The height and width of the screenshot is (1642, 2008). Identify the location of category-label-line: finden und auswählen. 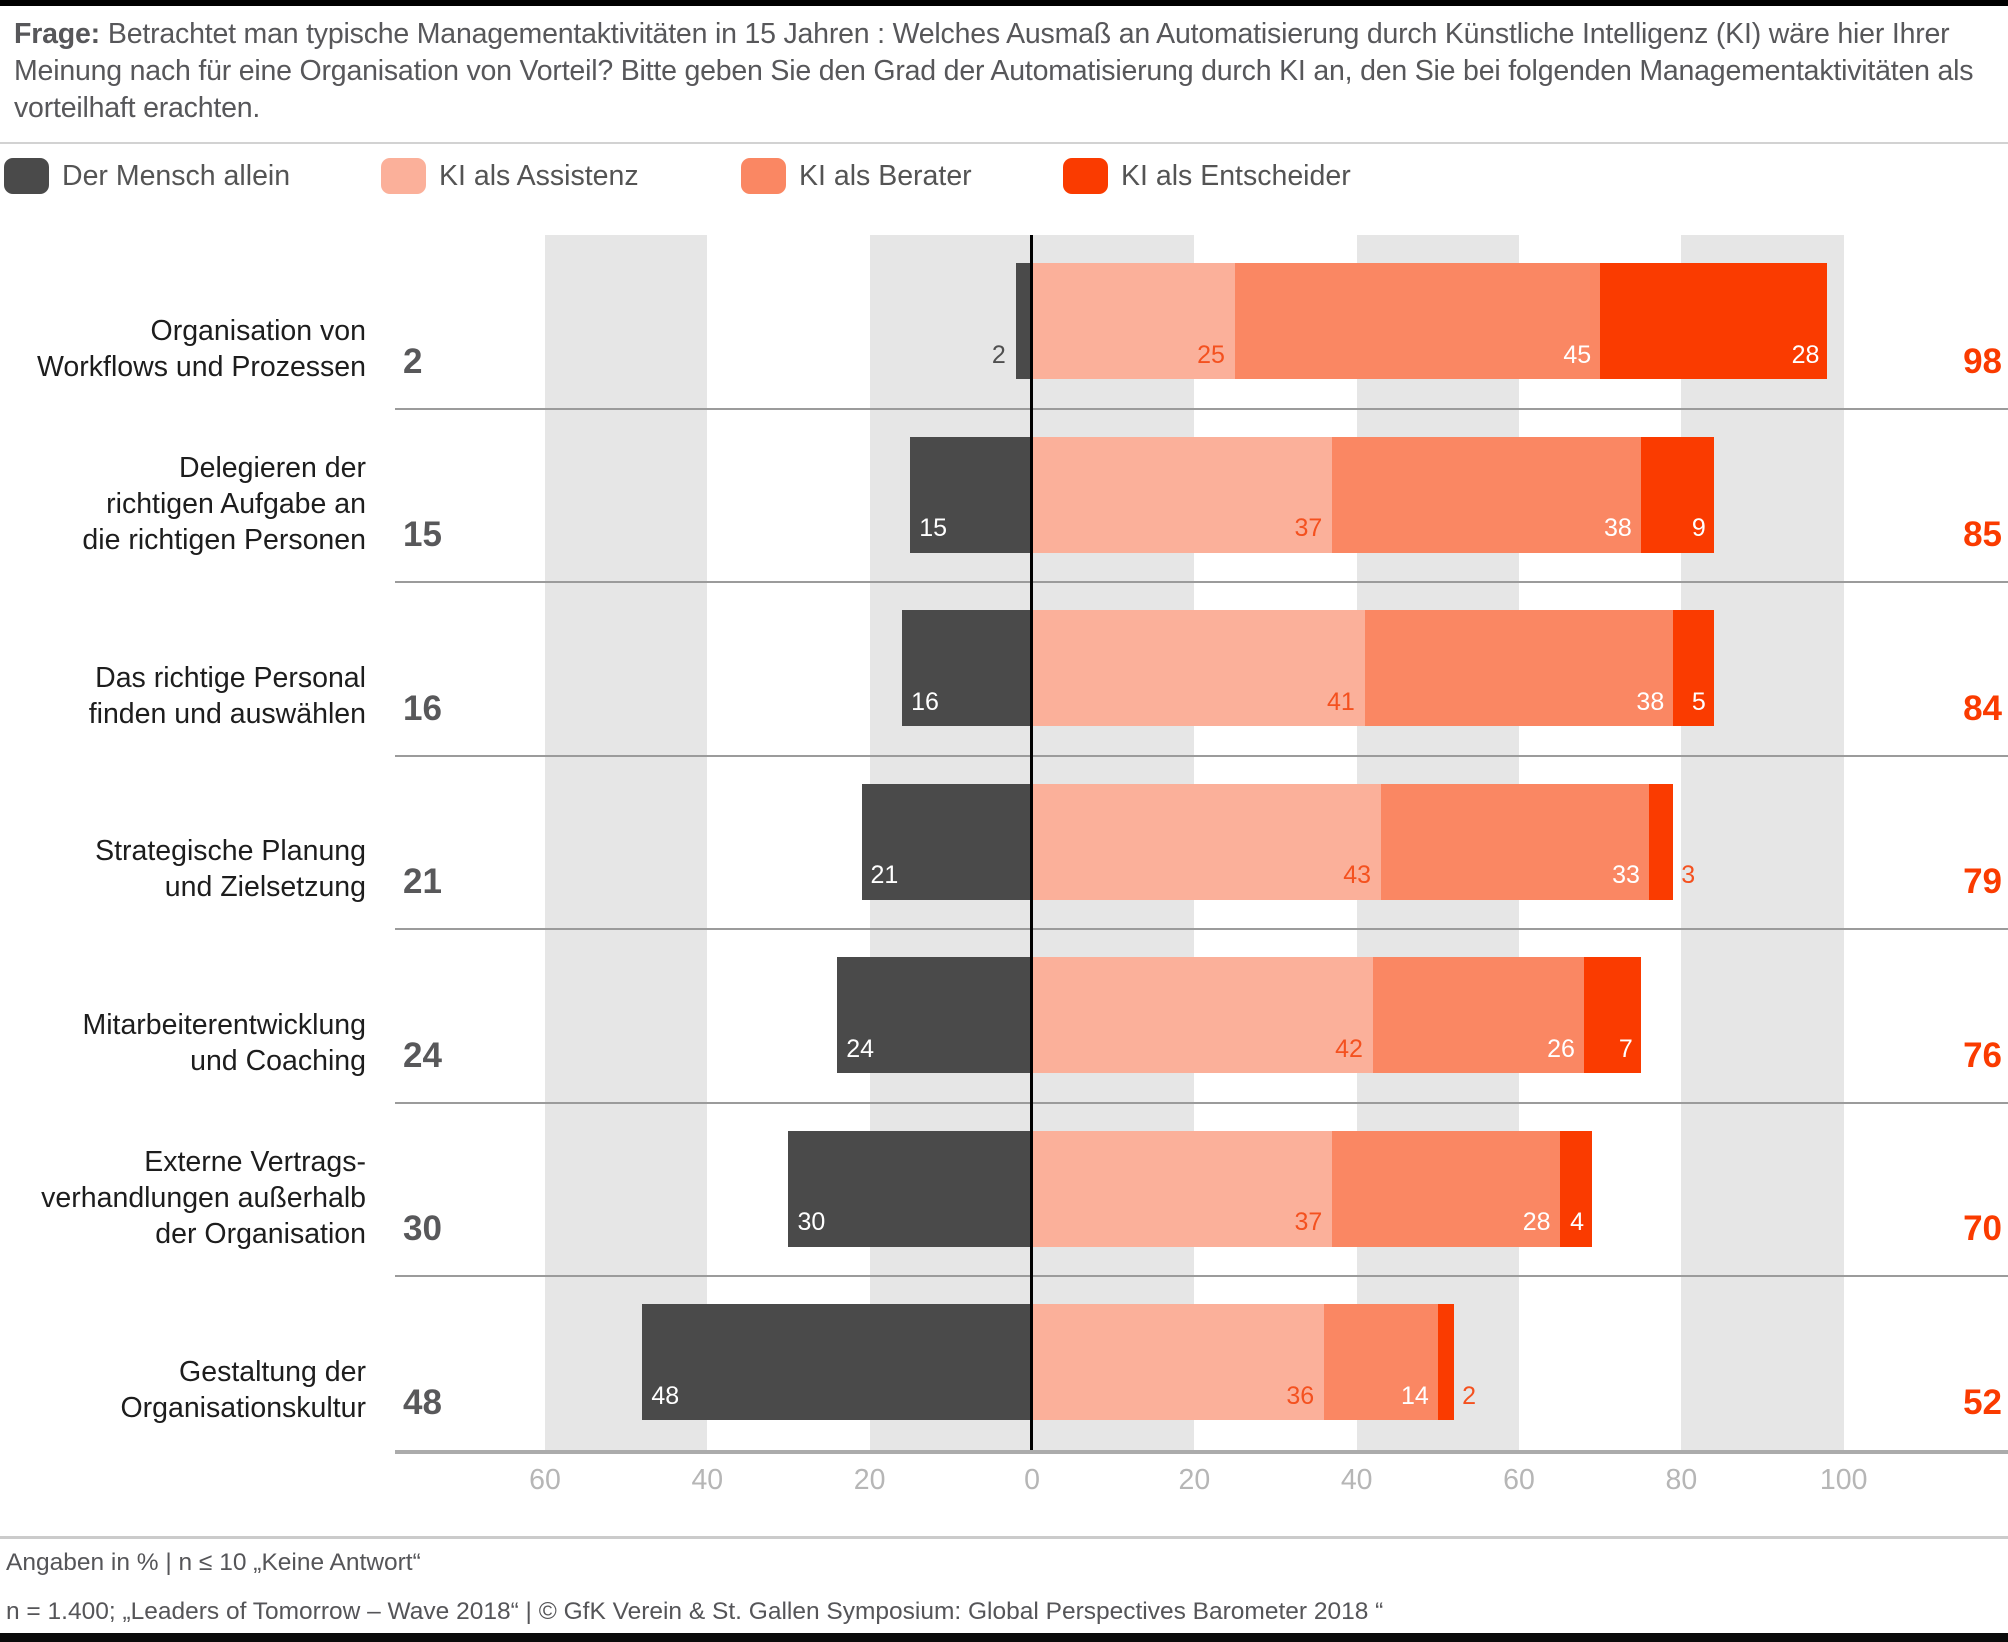
(227, 713).